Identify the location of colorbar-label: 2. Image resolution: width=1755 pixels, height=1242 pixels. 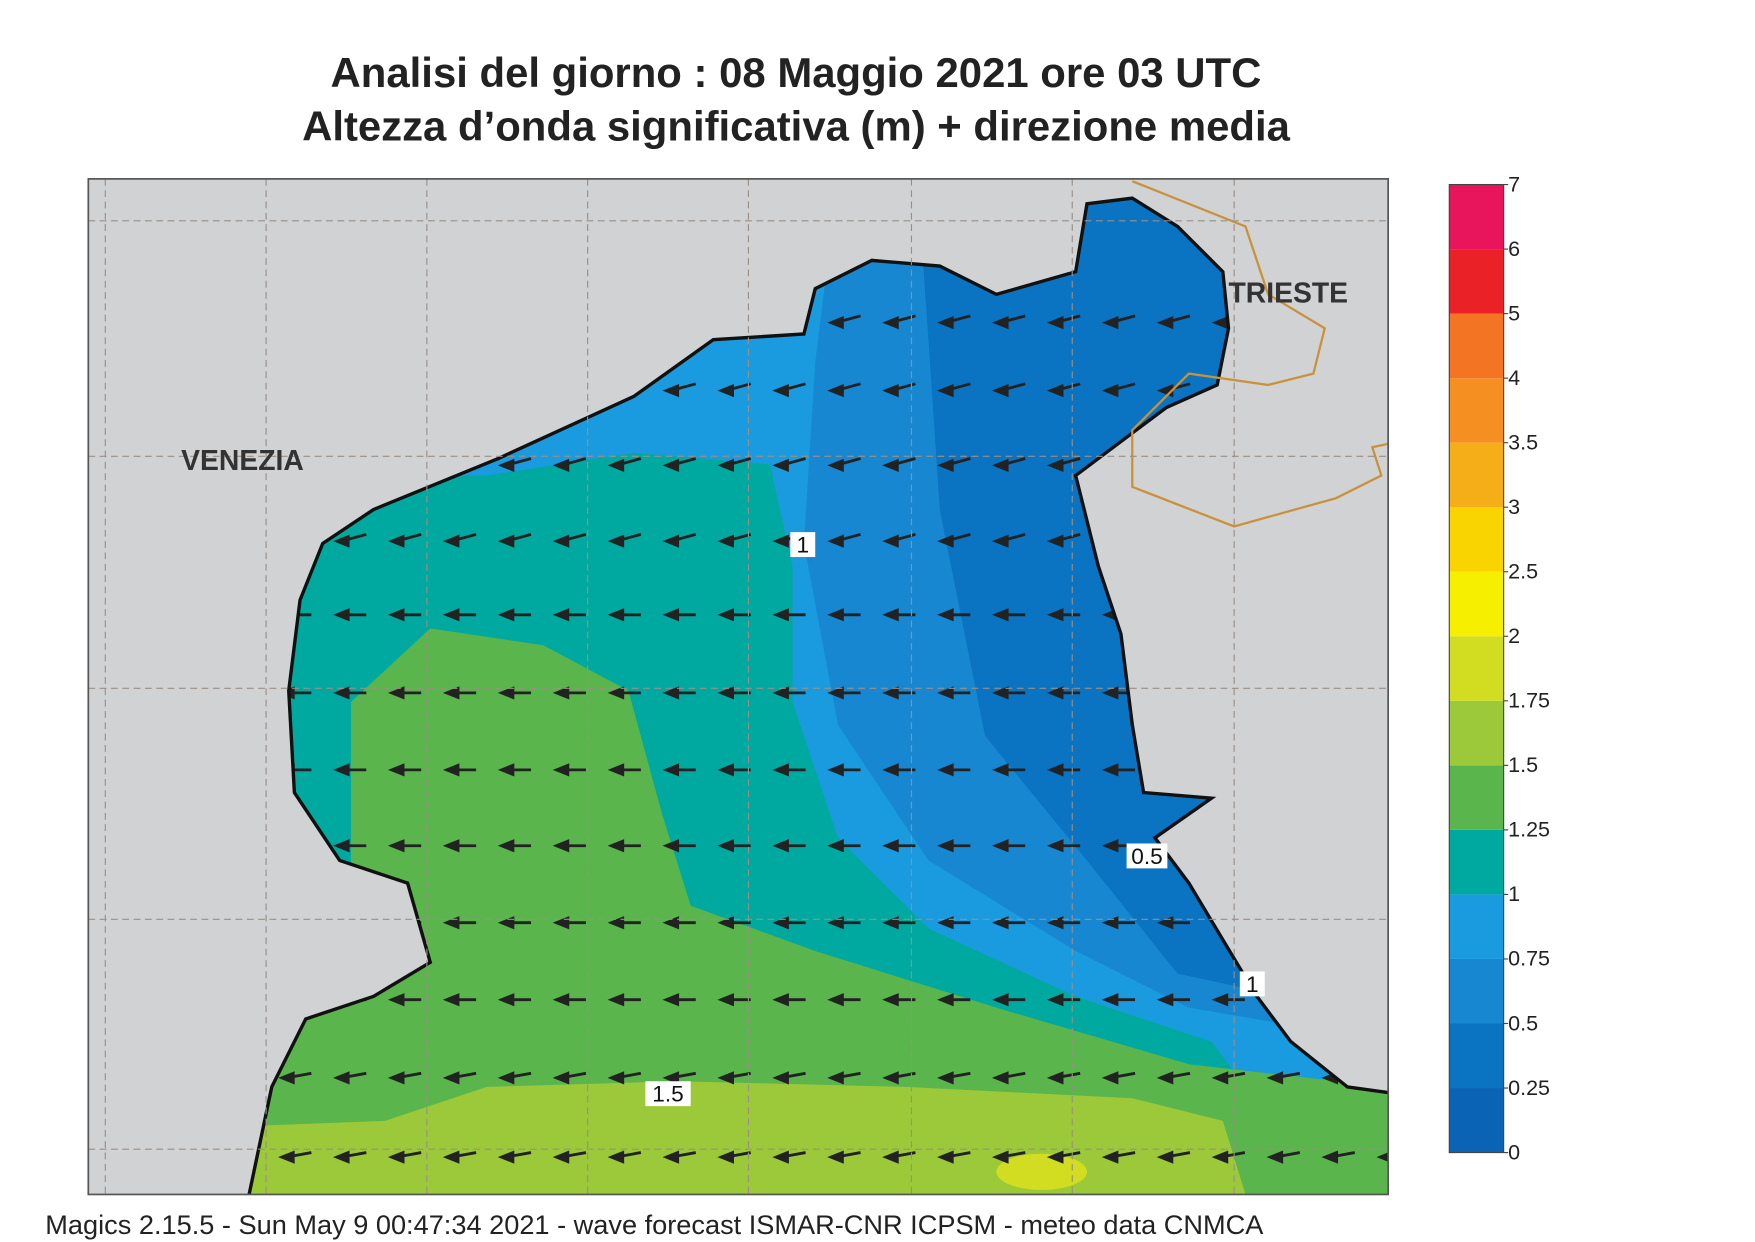
(1514, 636).